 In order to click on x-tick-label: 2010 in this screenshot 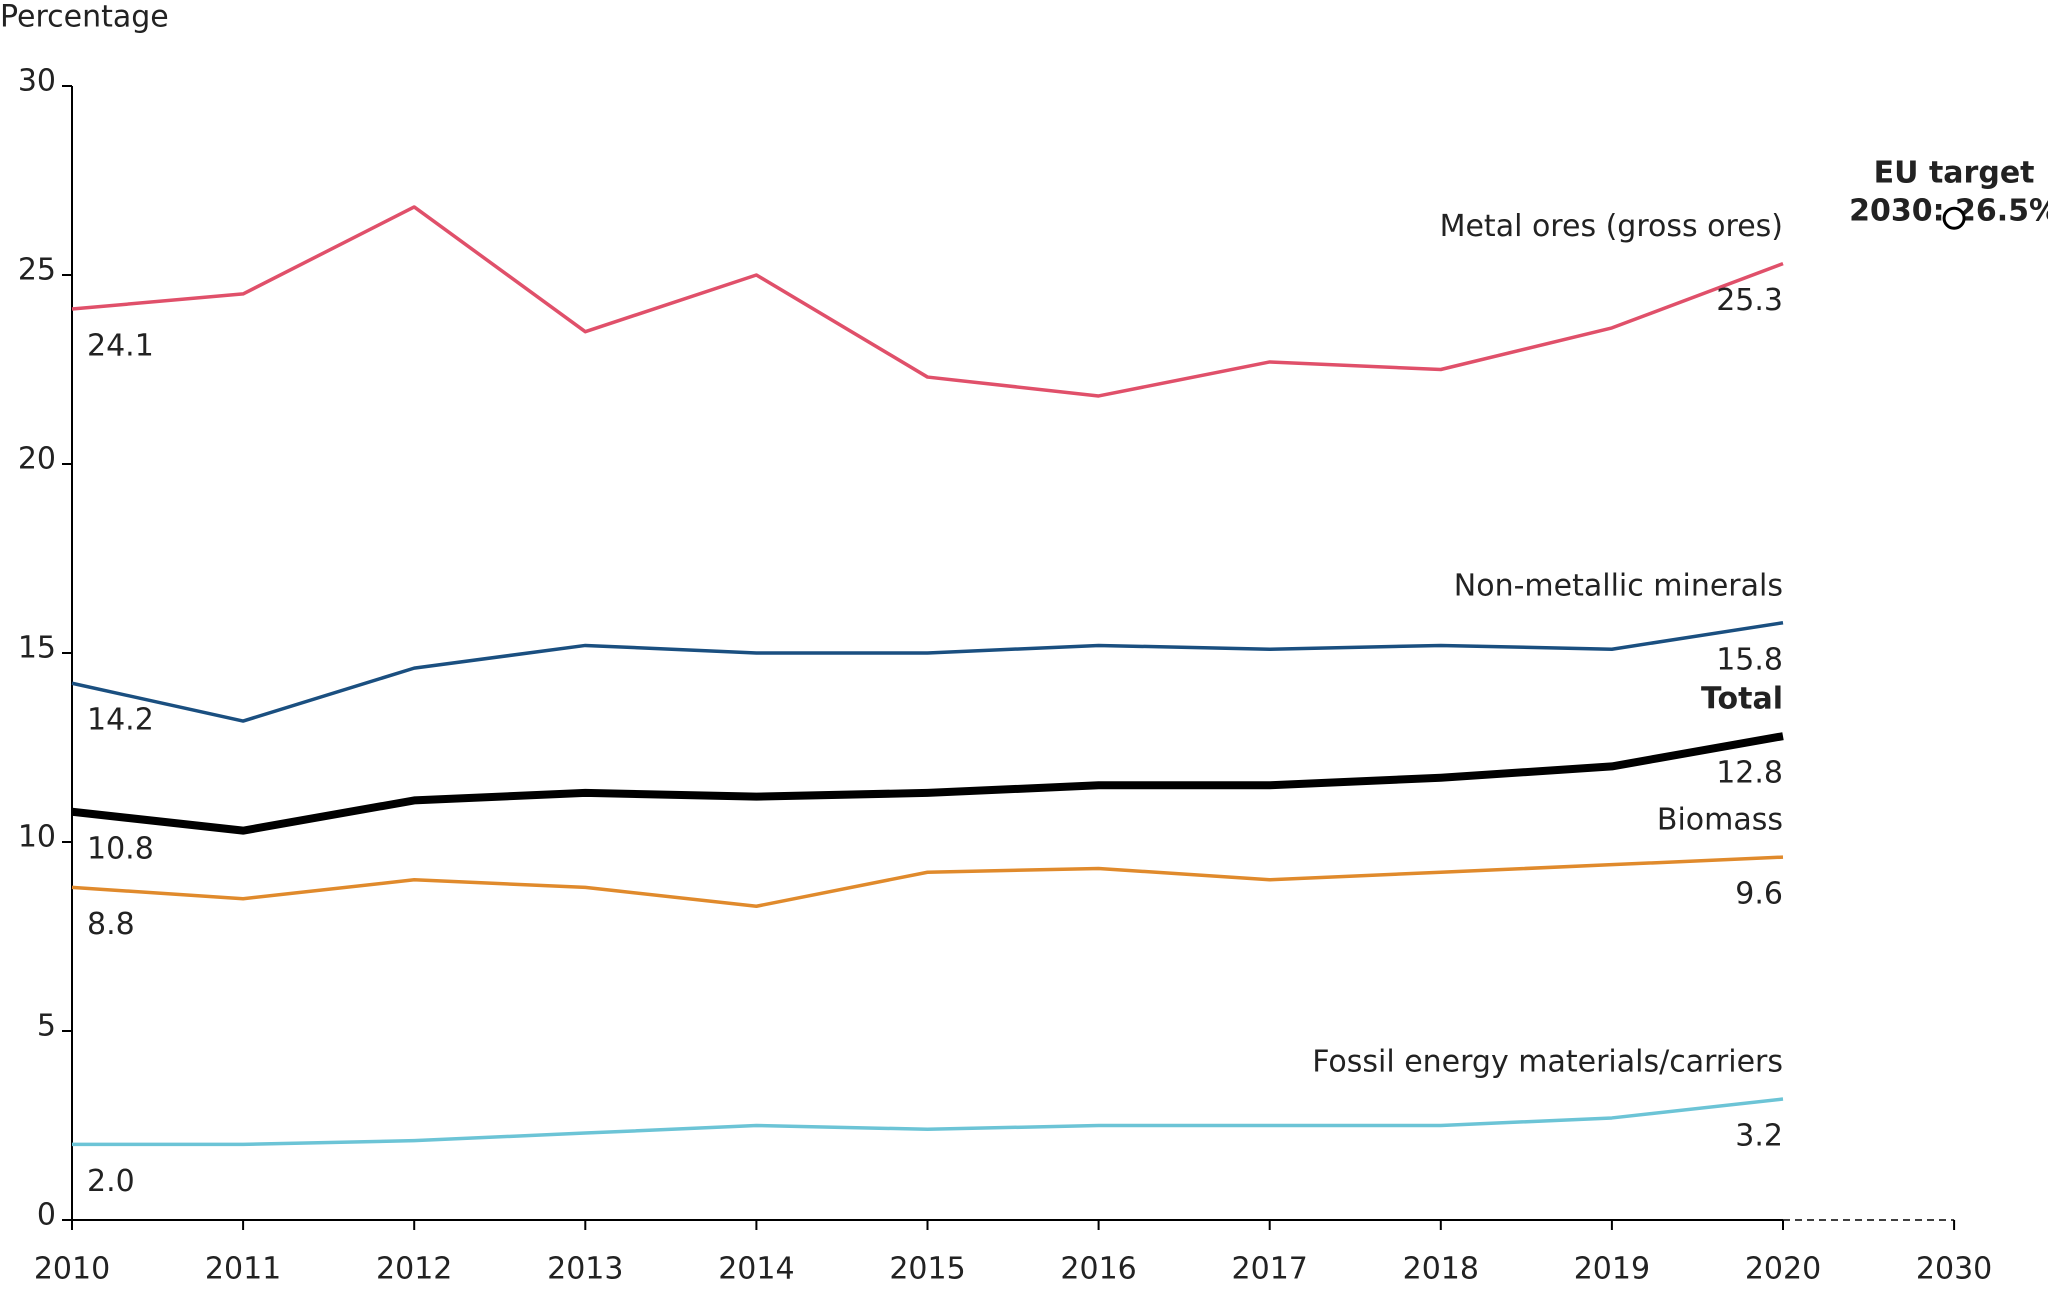, I will do `click(72, 1269)`.